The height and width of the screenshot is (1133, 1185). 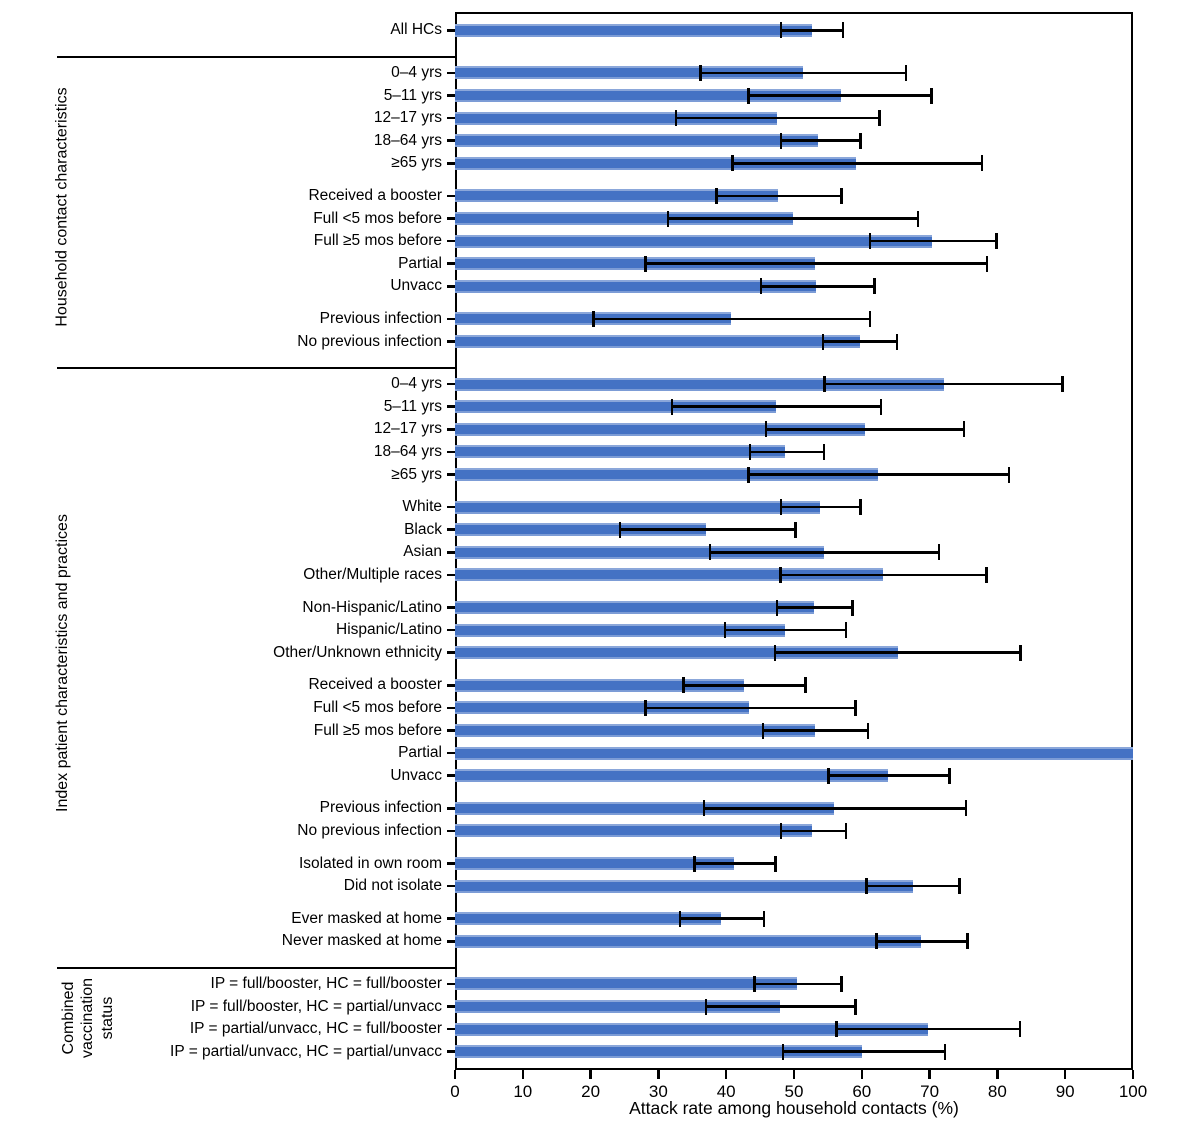 I want to click on row-label: IP = partial/unvacc, HC = full/booster, so click(x=315, y=1029).